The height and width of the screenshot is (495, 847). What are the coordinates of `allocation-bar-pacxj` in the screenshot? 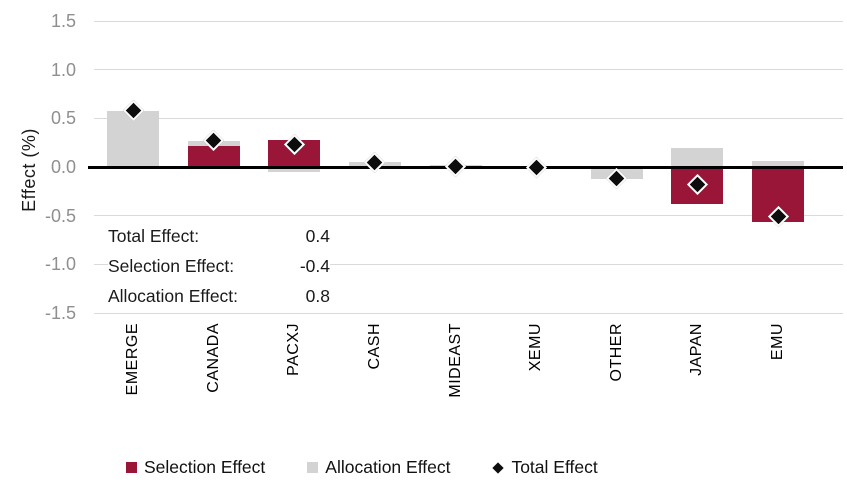 It's located at (294, 169).